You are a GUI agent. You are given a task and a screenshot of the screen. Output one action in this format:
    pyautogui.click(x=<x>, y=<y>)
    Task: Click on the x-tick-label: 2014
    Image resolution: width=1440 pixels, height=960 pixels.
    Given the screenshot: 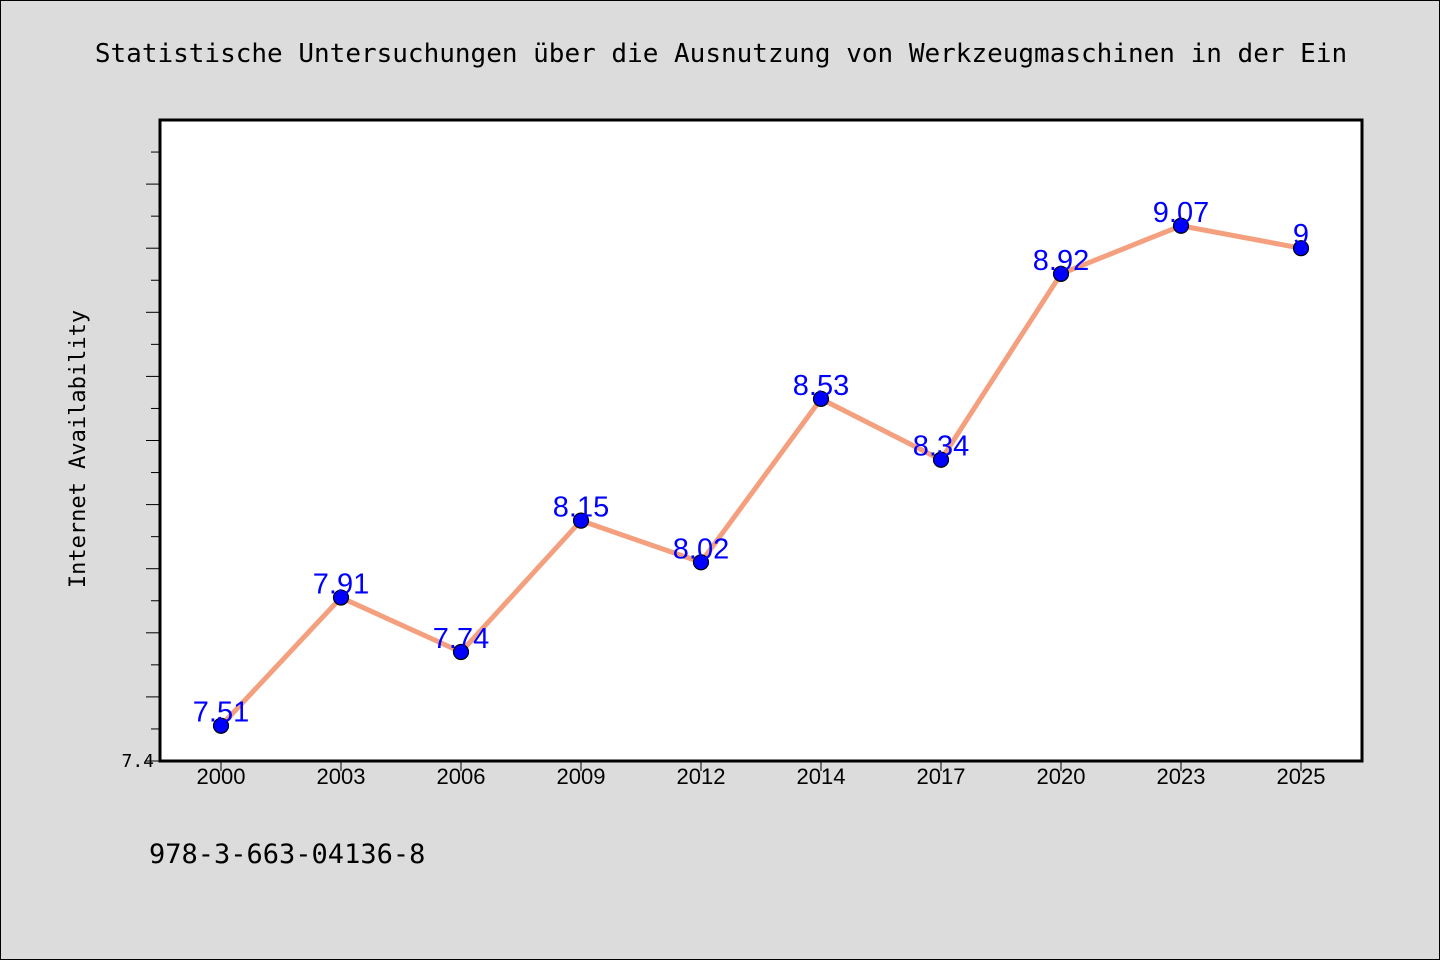 What is the action you would take?
    pyautogui.click(x=821, y=776)
    